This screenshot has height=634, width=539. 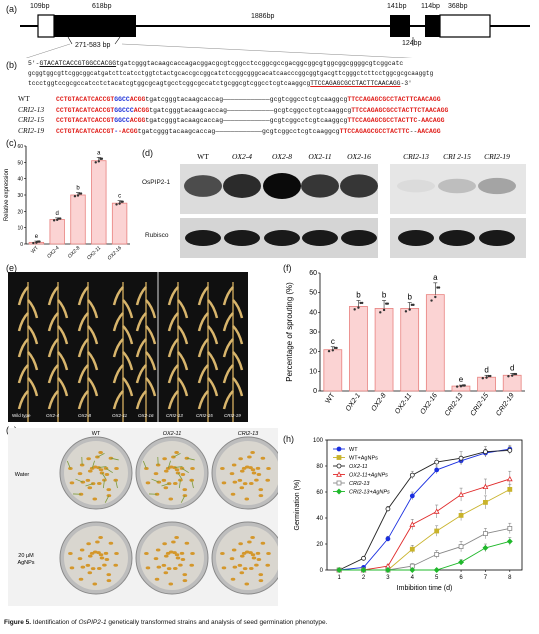 What do you see at coordinates (137, 120) in the screenshot?
I see `alignment-seq-left-end: ACGG` at bounding box center [137, 120].